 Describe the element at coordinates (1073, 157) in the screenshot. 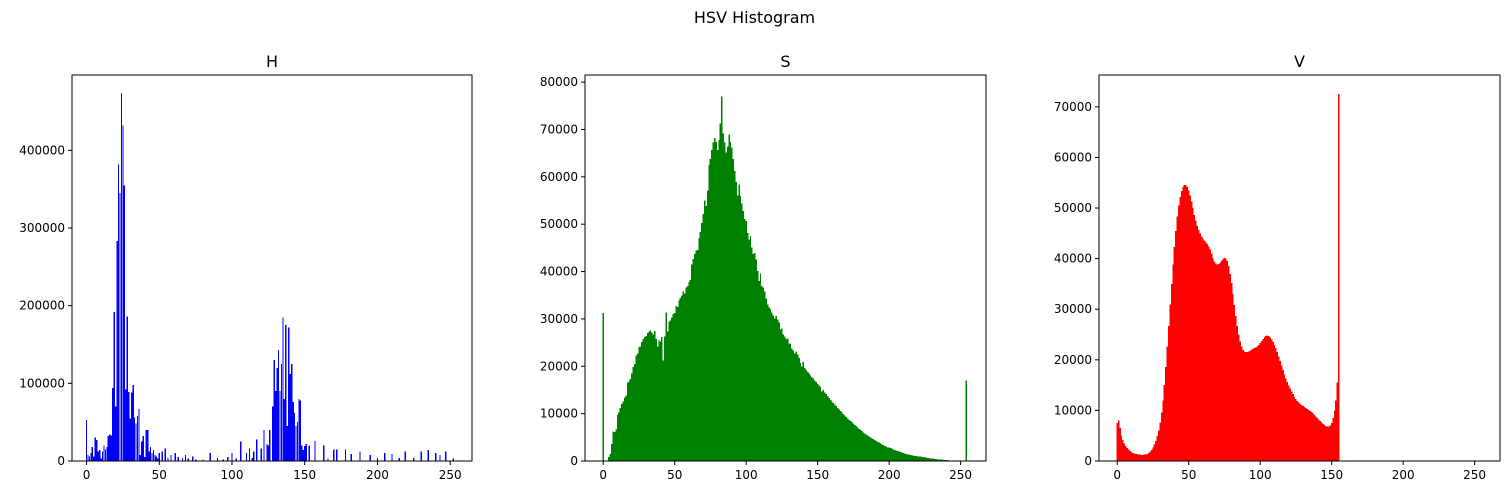

I see `y-tick-label: 60000` at that location.